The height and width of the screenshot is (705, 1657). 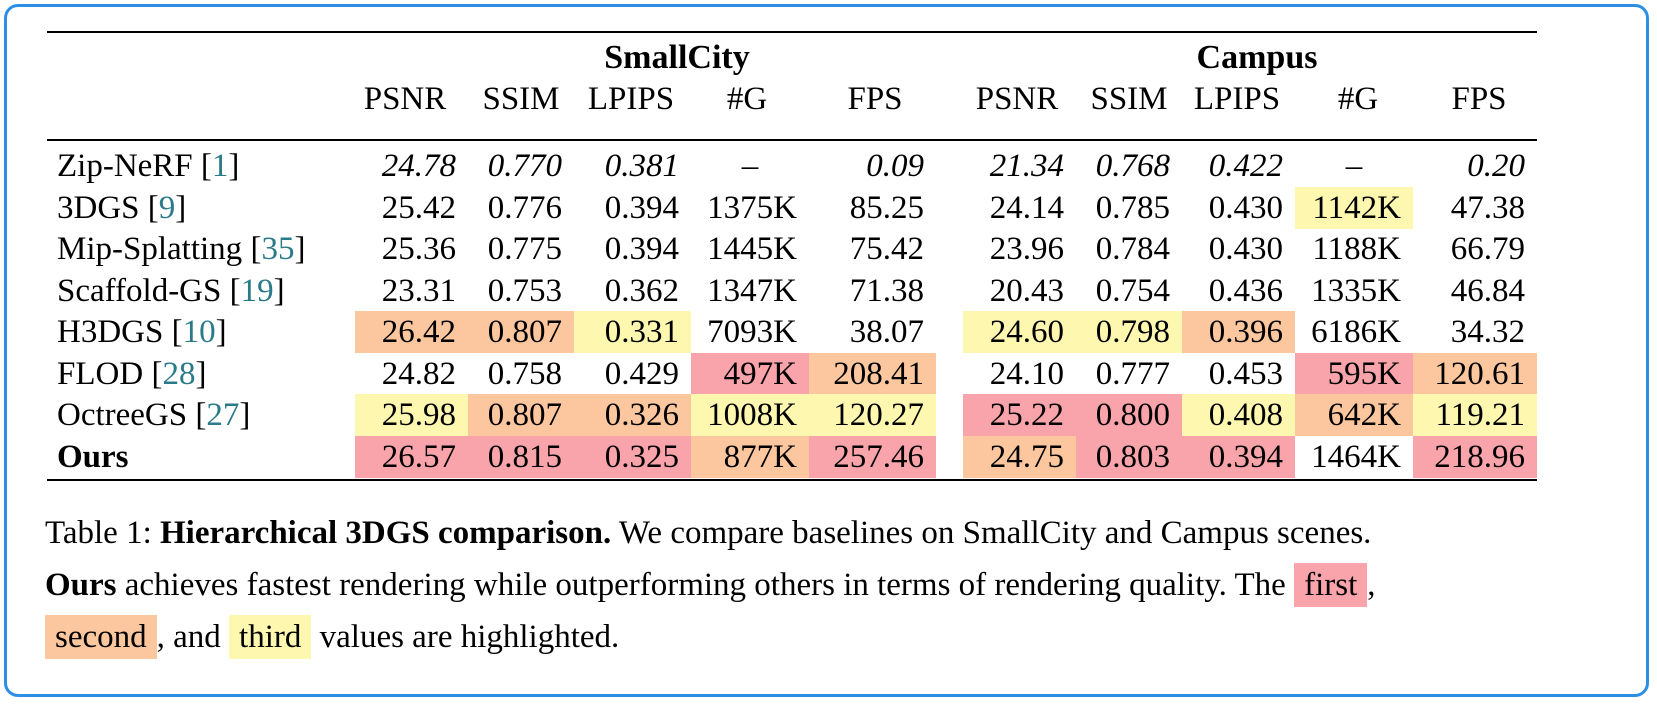 I want to click on method-name: Mip-Splatting [35], so click(x=181, y=249).